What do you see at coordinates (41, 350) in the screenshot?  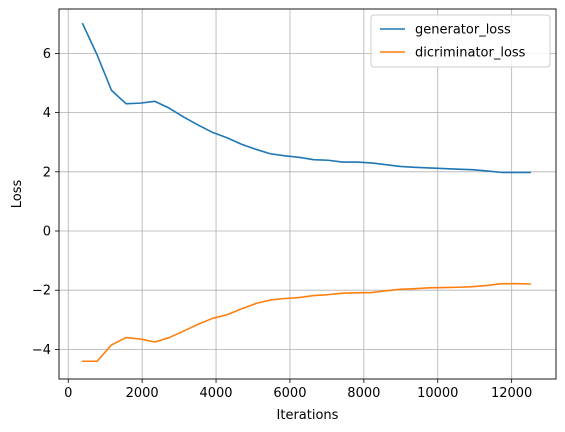 I see `y-tick-label: −4` at bounding box center [41, 350].